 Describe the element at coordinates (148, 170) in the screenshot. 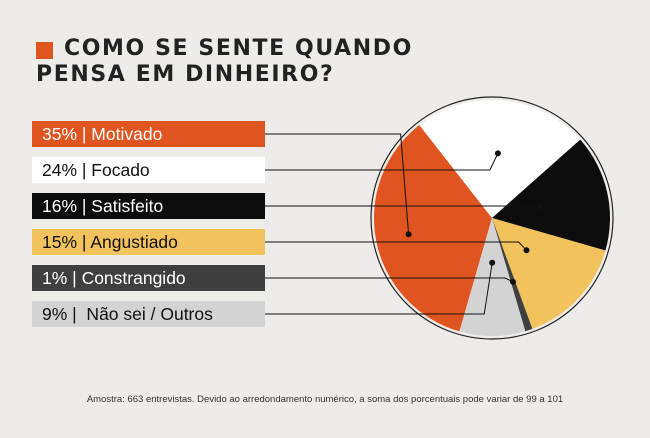

I see `legend-item-focado: 24% | Focado` at that location.